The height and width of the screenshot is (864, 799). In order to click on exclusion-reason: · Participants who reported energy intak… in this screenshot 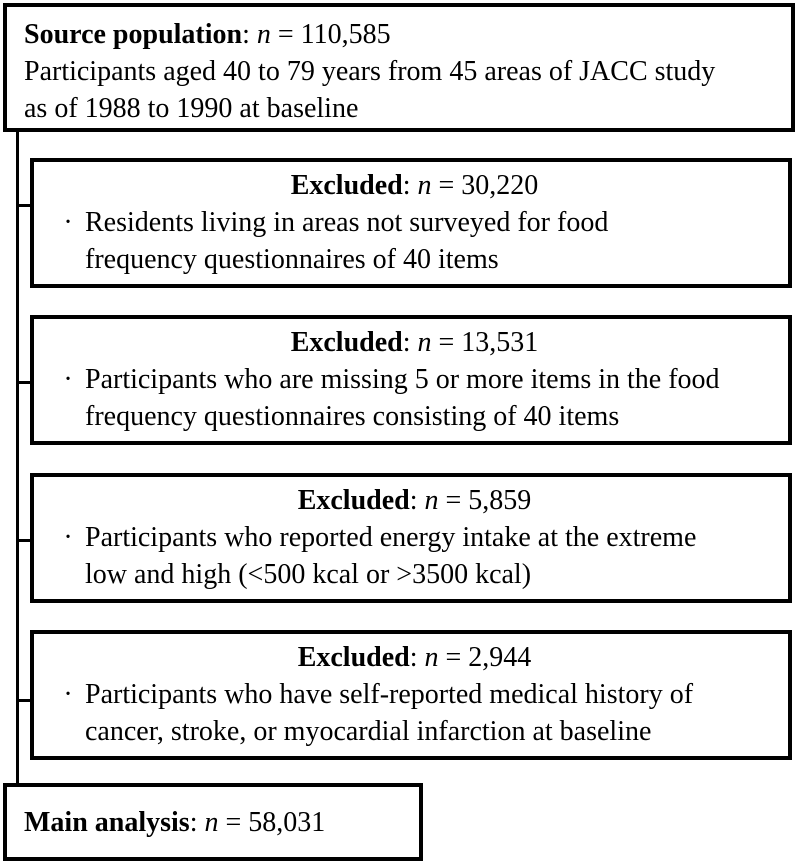, I will do `click(414, 556)`.